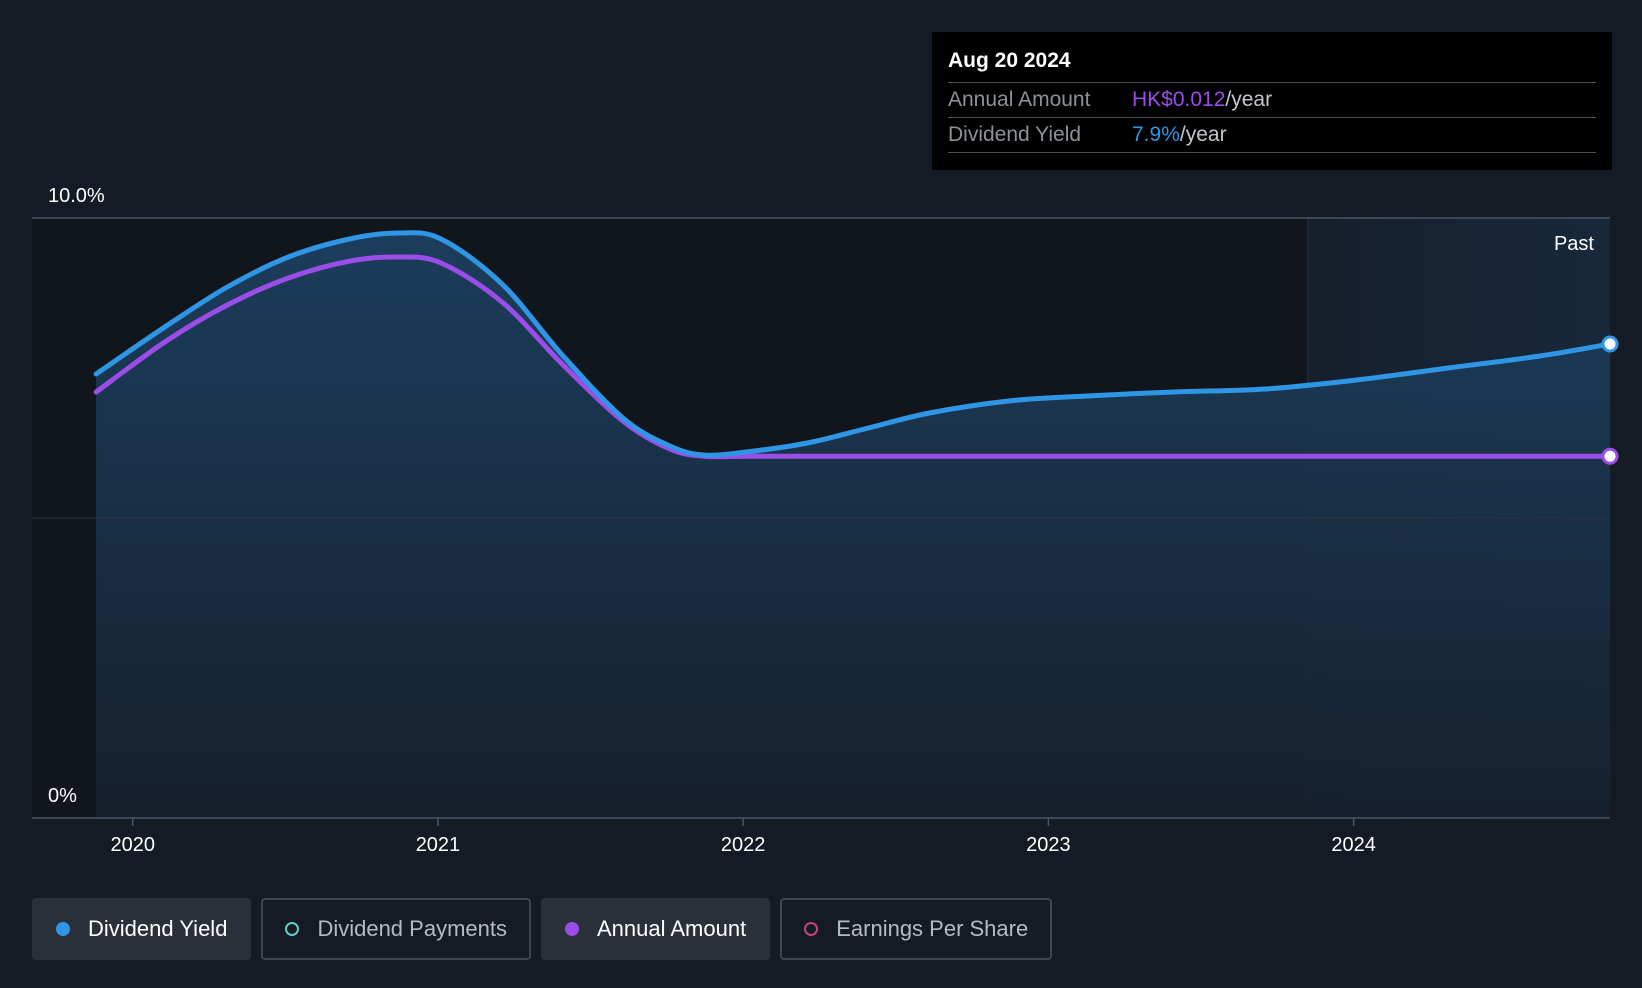  I want to click on legend-label: Dividend Payments, so click(412, 928).